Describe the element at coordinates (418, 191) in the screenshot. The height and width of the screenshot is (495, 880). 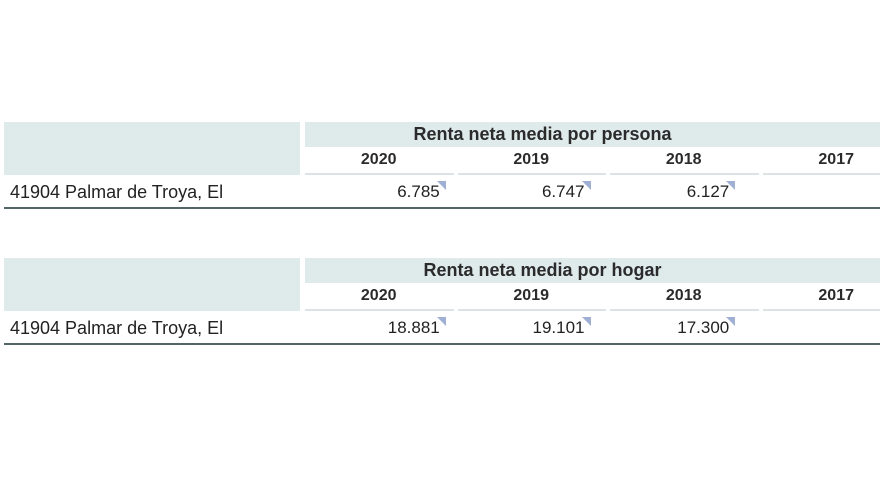
I see `value-text: 6.785` at that location.